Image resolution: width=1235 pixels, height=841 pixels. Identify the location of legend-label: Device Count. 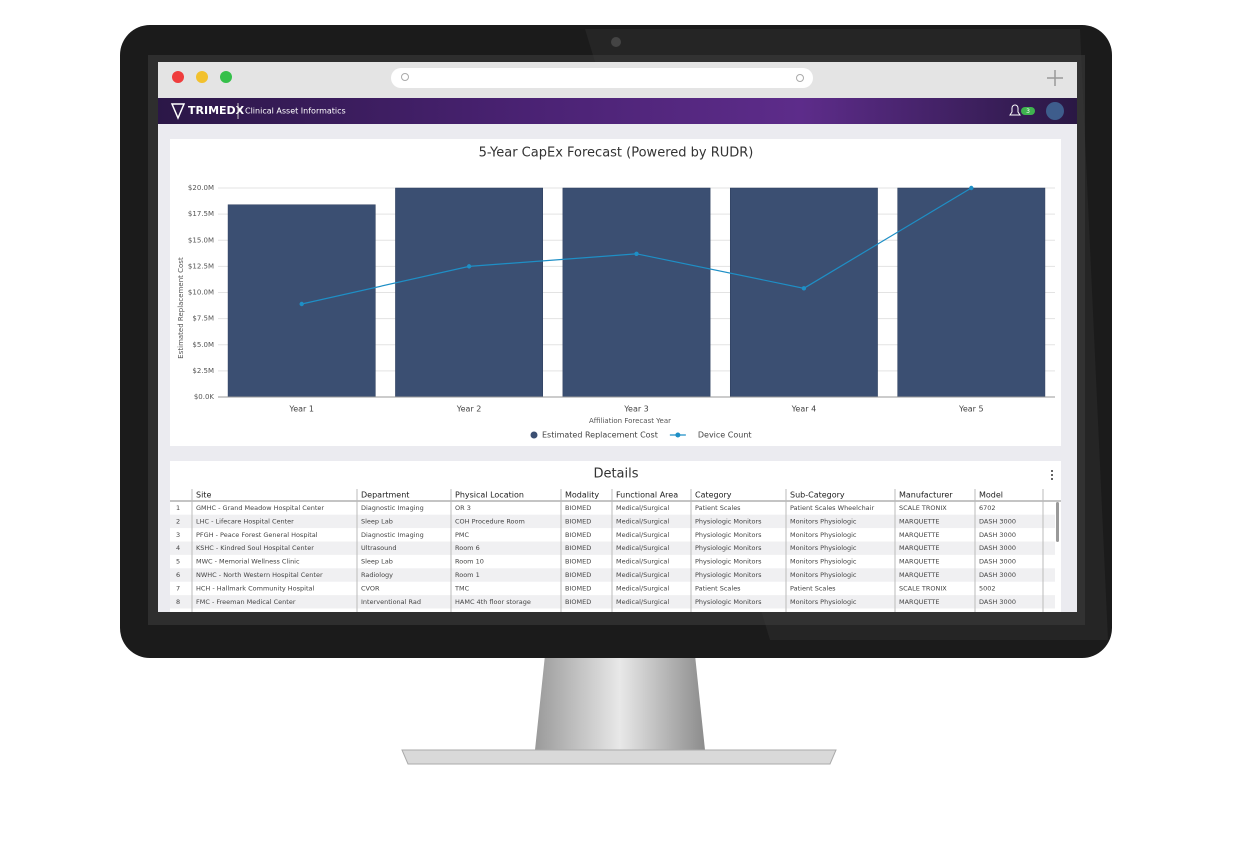
(725, 435).